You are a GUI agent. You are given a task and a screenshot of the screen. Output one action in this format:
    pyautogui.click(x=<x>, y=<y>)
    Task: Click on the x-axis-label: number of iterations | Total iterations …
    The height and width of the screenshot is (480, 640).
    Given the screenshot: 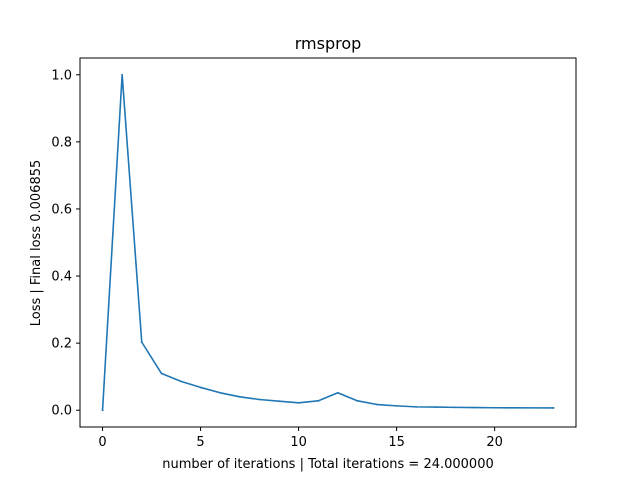 What is the action you would take?
    pyautogui.click(x=328, y=464)
    